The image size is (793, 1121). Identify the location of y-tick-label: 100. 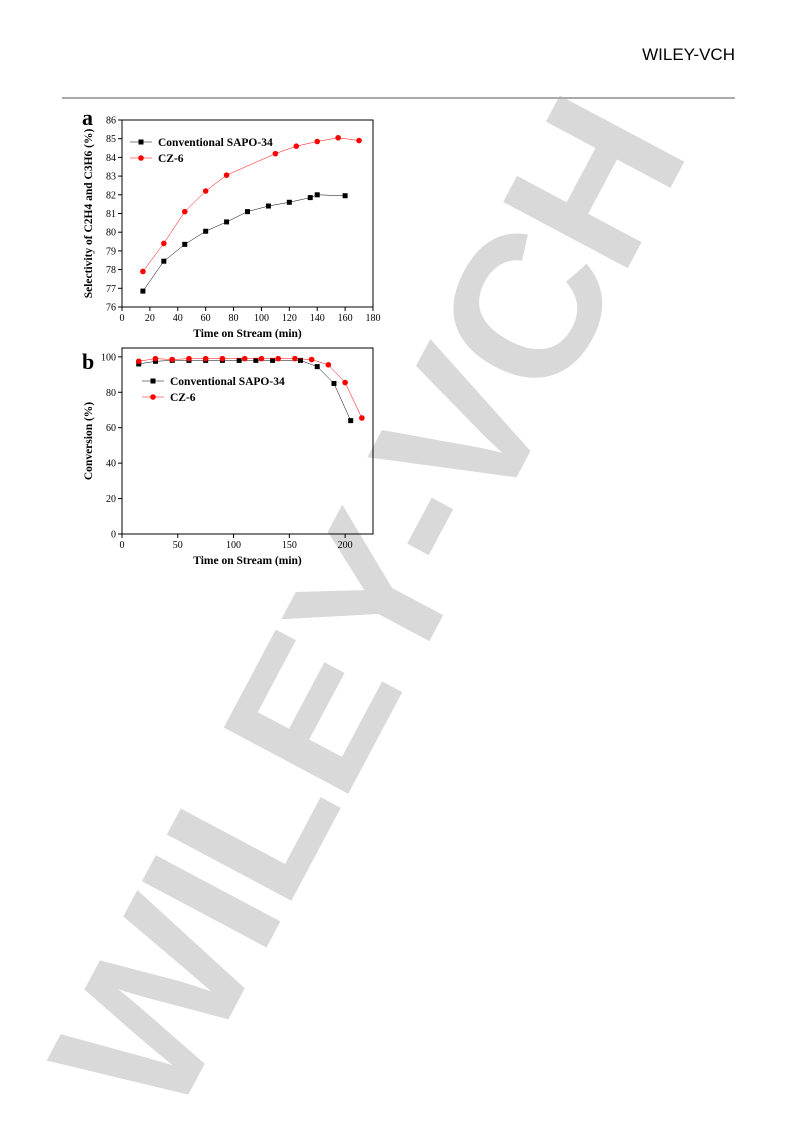
(108, 357).